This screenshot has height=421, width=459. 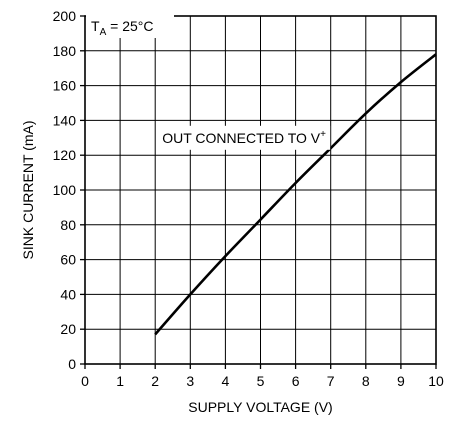 I want to click on condition-main: T, so click(x=95, y=26).